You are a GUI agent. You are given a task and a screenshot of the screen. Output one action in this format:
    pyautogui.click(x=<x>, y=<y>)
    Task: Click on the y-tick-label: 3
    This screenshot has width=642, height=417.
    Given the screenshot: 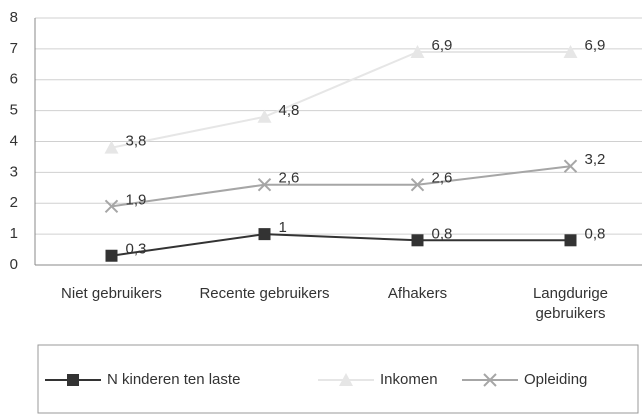 What is the action you would take?
    pyautogui.click(x=14, y=171)
    